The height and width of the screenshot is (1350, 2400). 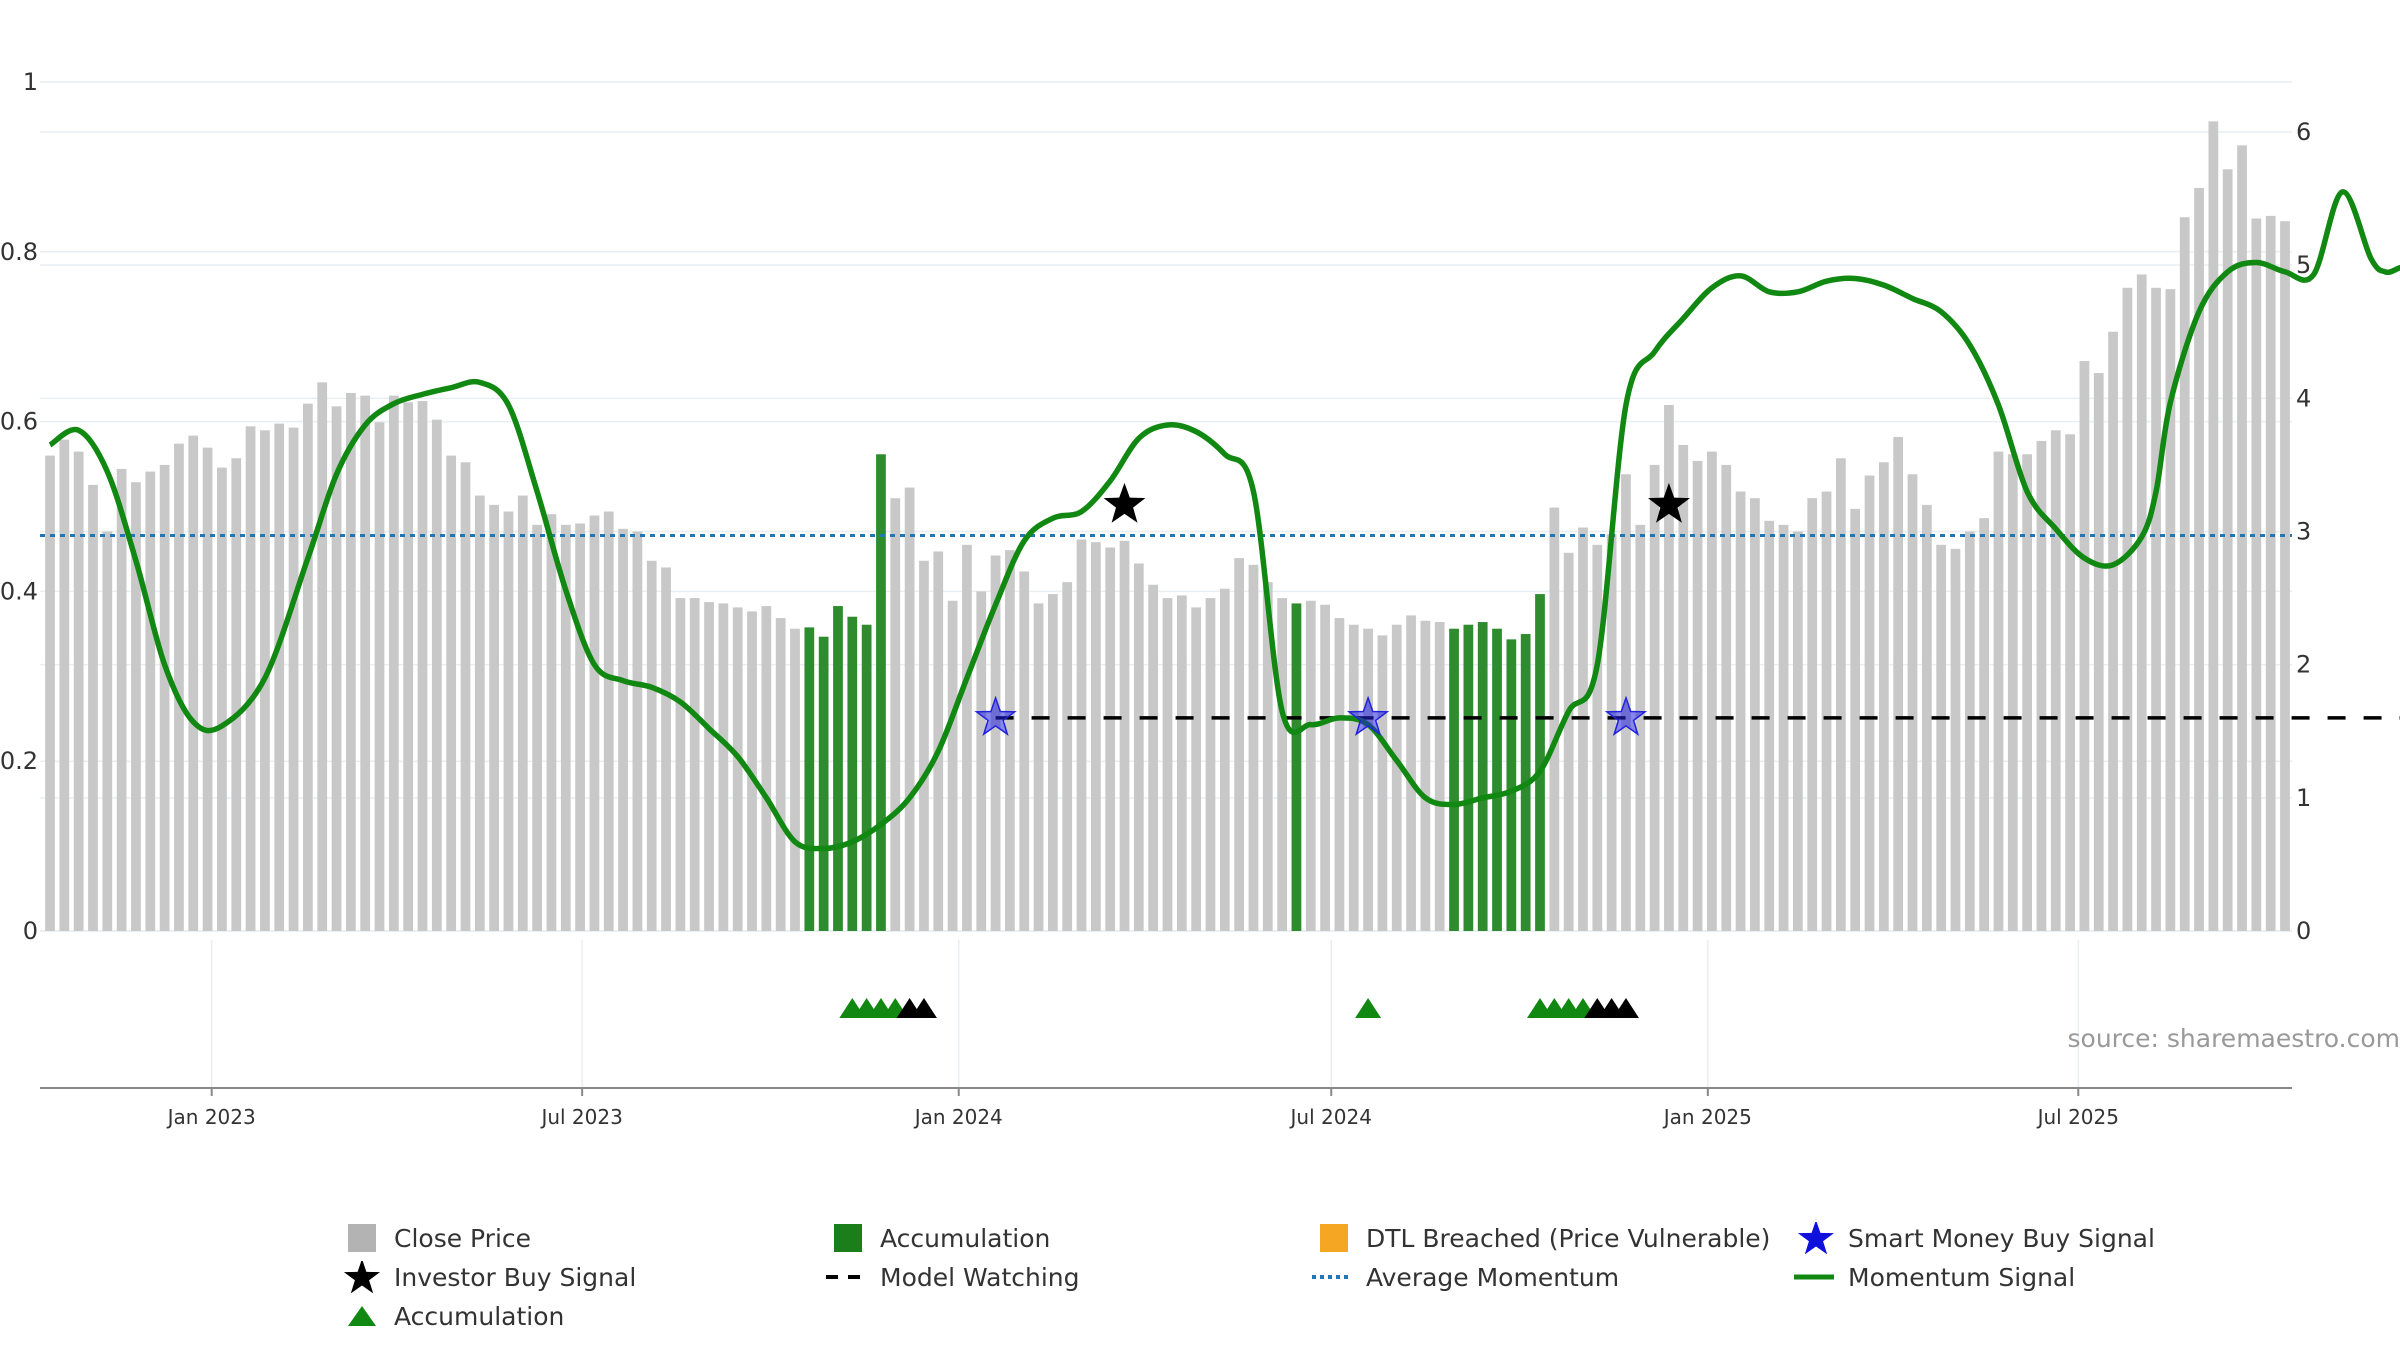 I want to click on y-right-tick-label: 1, so click(x=2303, y=798).